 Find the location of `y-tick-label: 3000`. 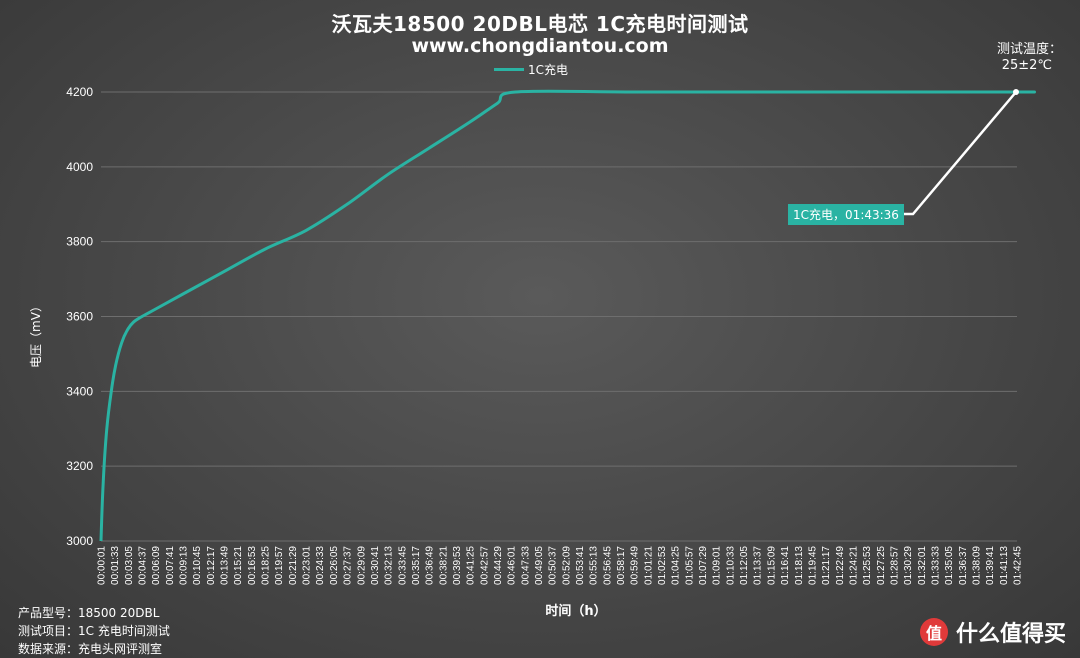

y-tick-label: 3000 is located at coordinates (79, 541).